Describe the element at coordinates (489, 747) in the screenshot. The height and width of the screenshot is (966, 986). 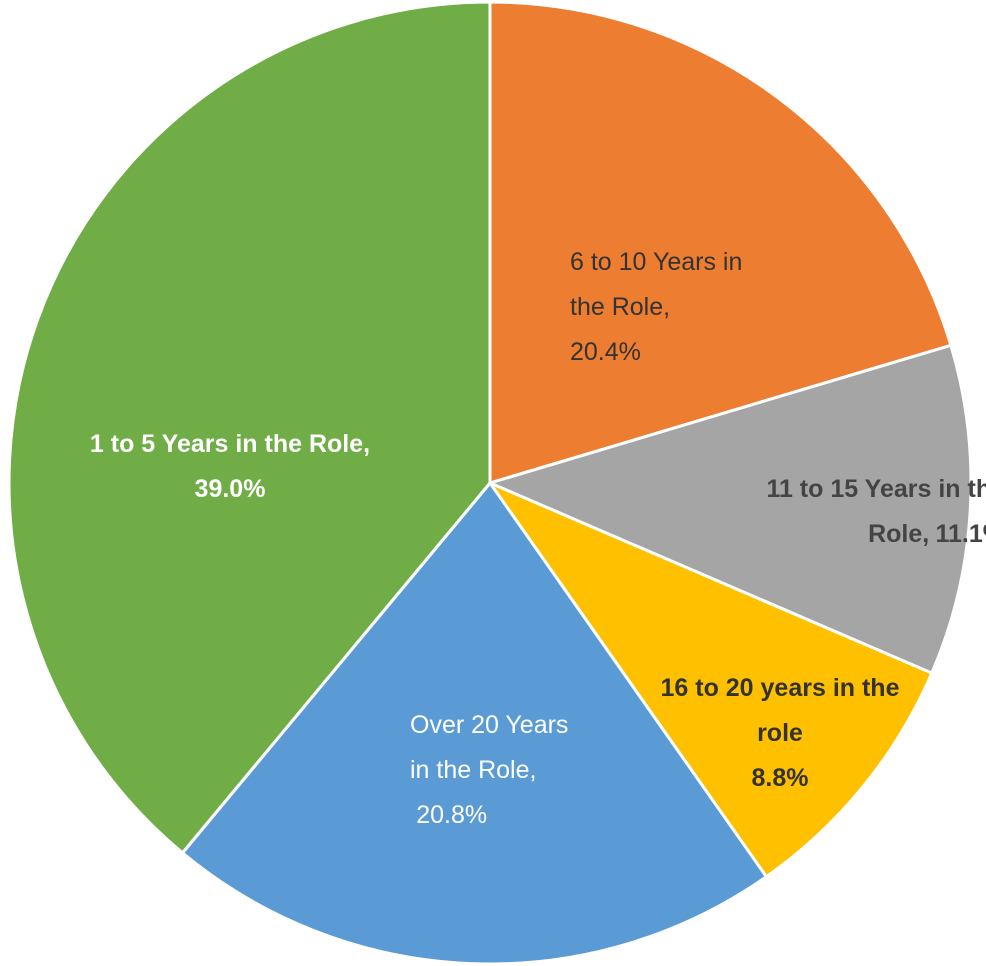
I see `category-label: Over 20 Years in the Role,` at that location.